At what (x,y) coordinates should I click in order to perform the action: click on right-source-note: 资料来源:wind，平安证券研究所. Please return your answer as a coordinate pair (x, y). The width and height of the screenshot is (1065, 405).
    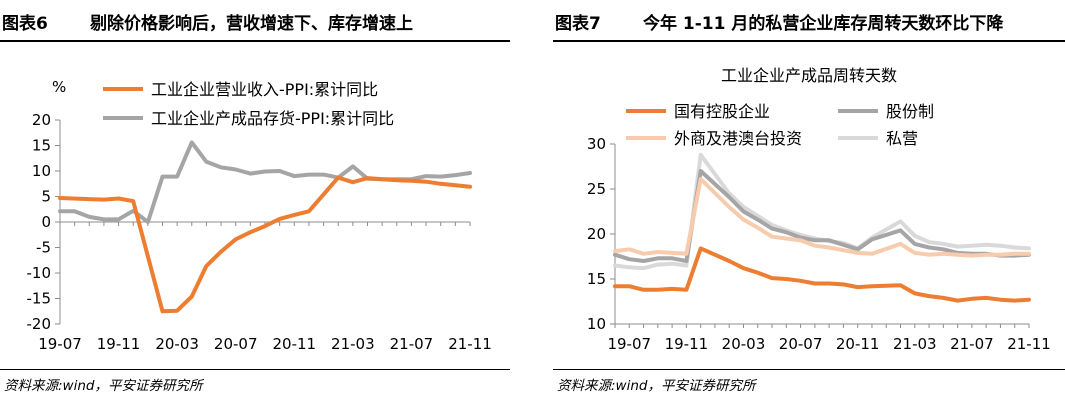
    Looking at the image, I should click on (656, 386).